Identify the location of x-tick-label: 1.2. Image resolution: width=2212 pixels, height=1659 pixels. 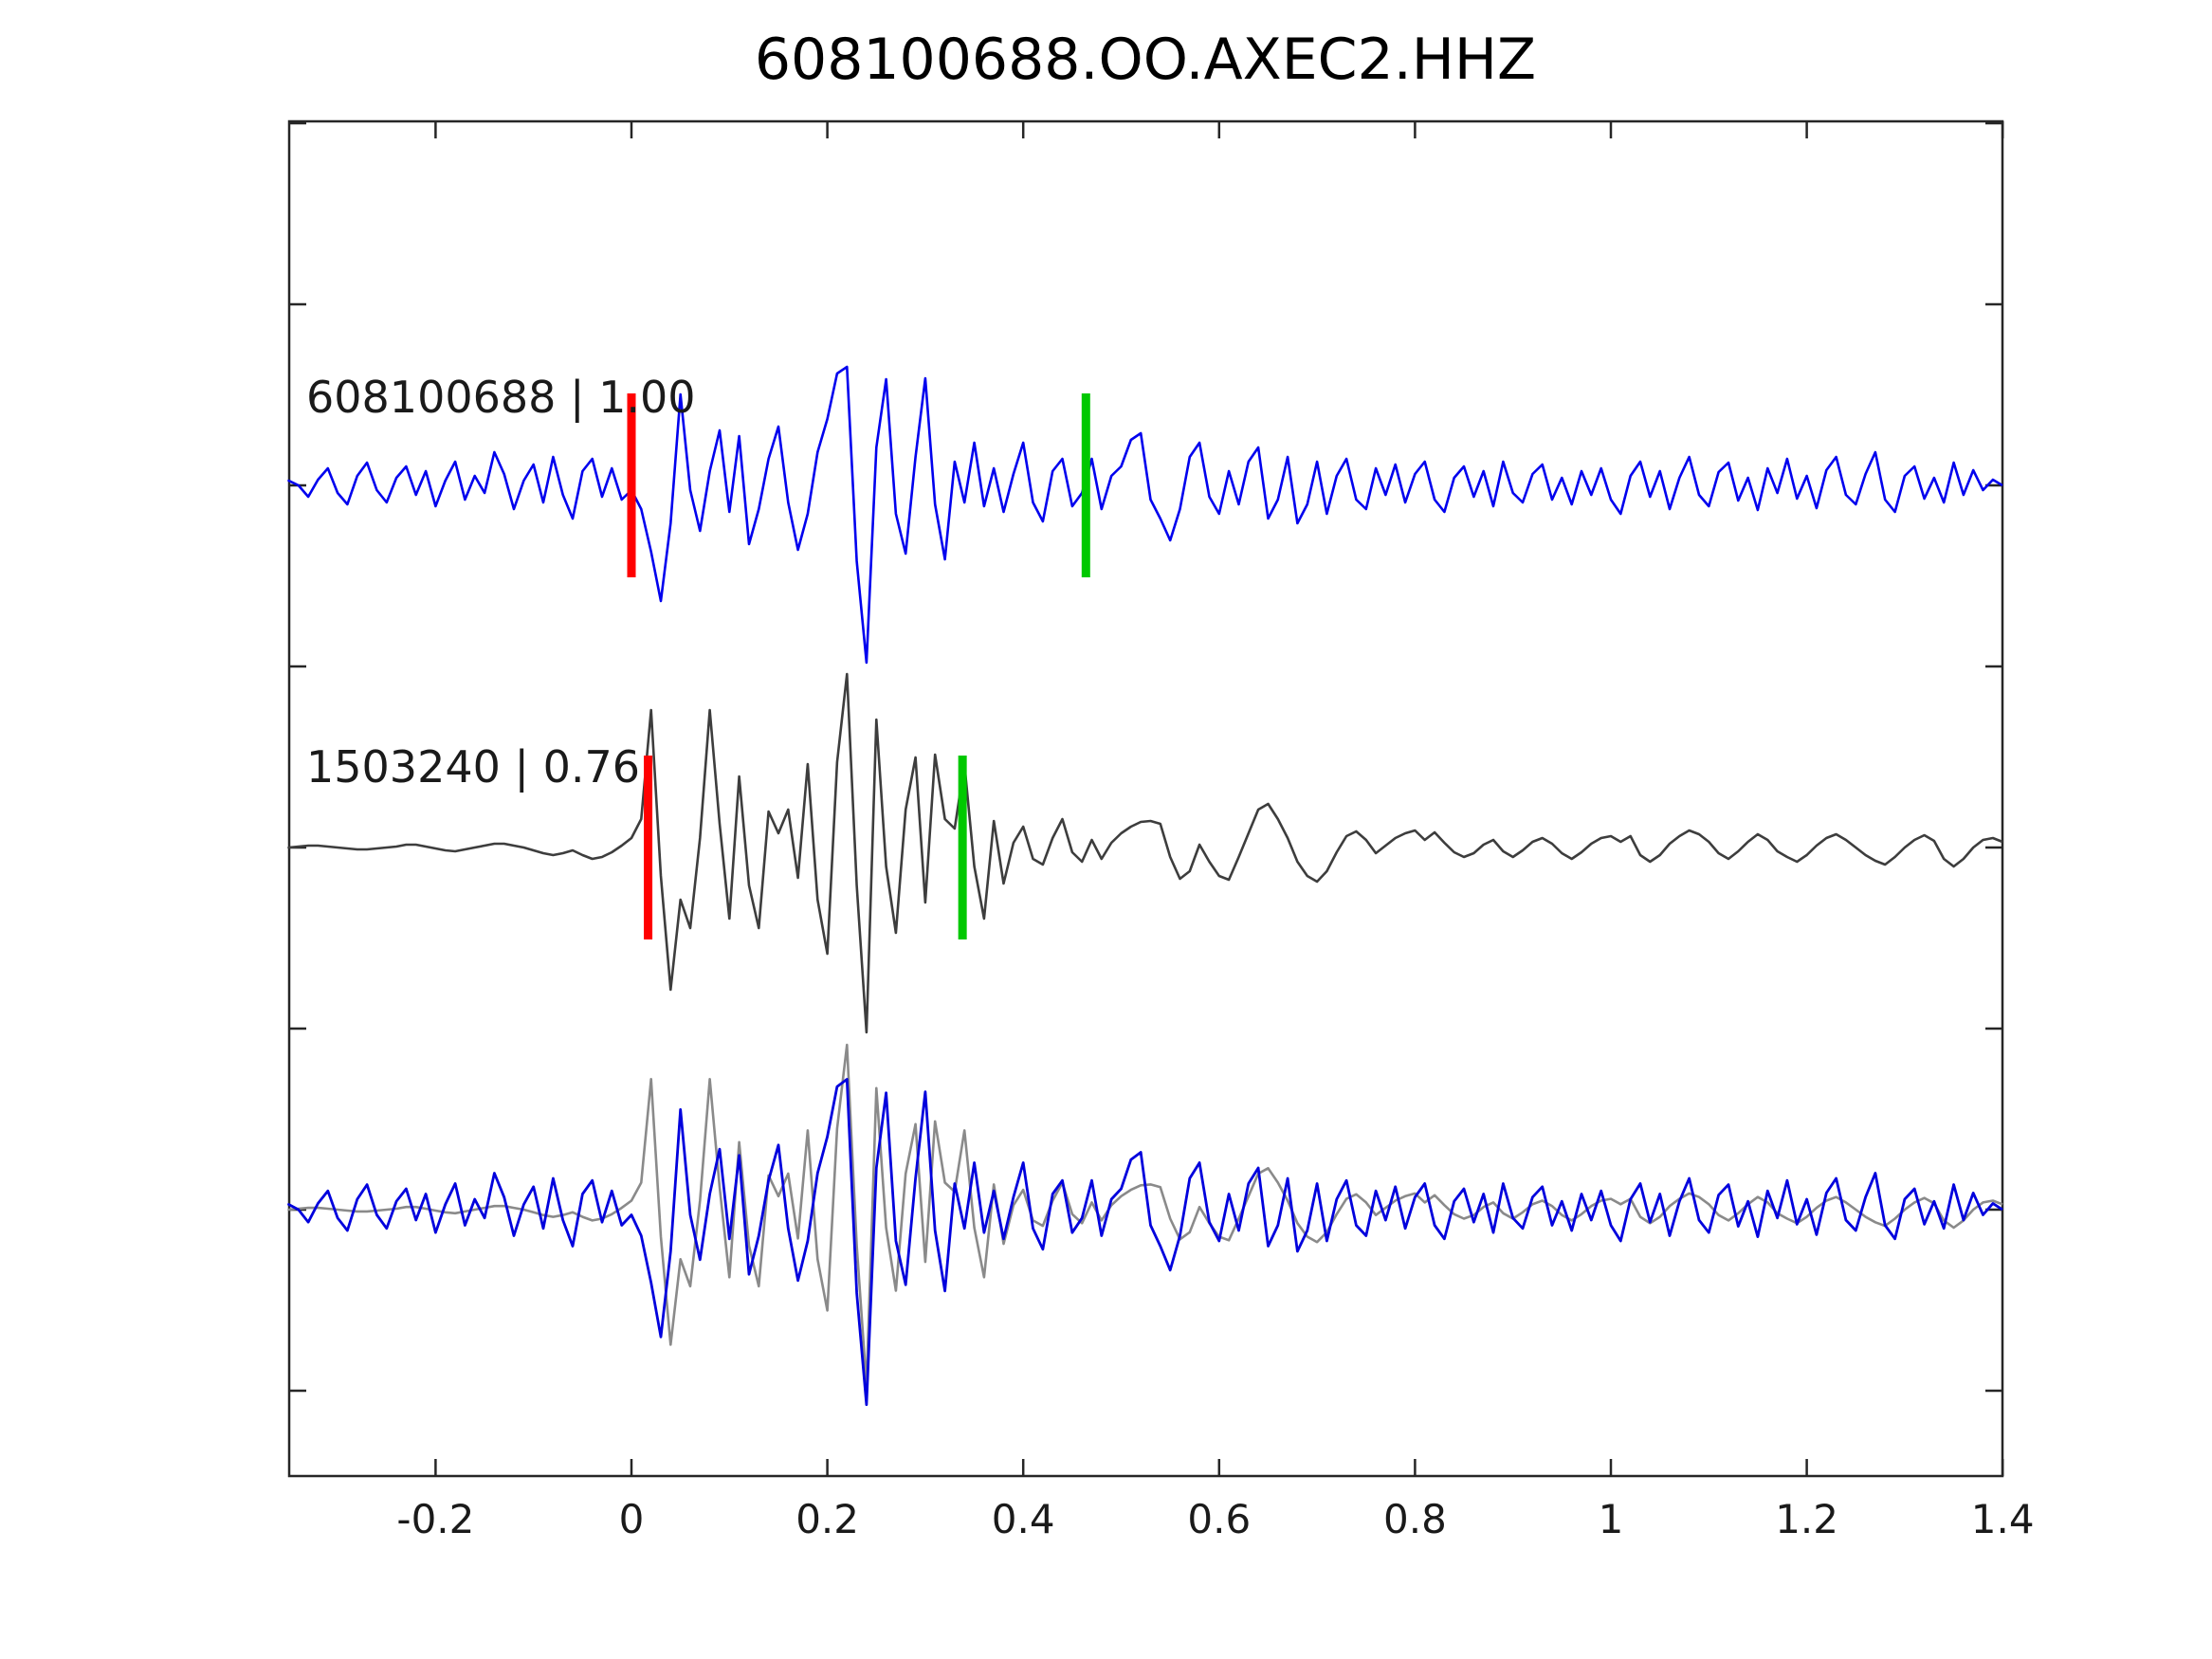
(1806, 1519).